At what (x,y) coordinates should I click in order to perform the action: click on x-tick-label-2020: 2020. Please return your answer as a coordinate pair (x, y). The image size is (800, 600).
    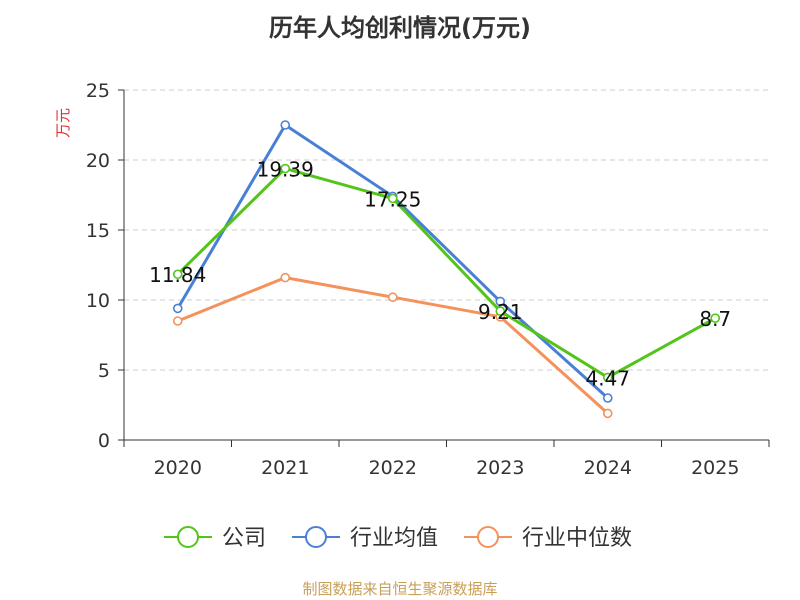
    Looking at the image, I should click on (178, 468).